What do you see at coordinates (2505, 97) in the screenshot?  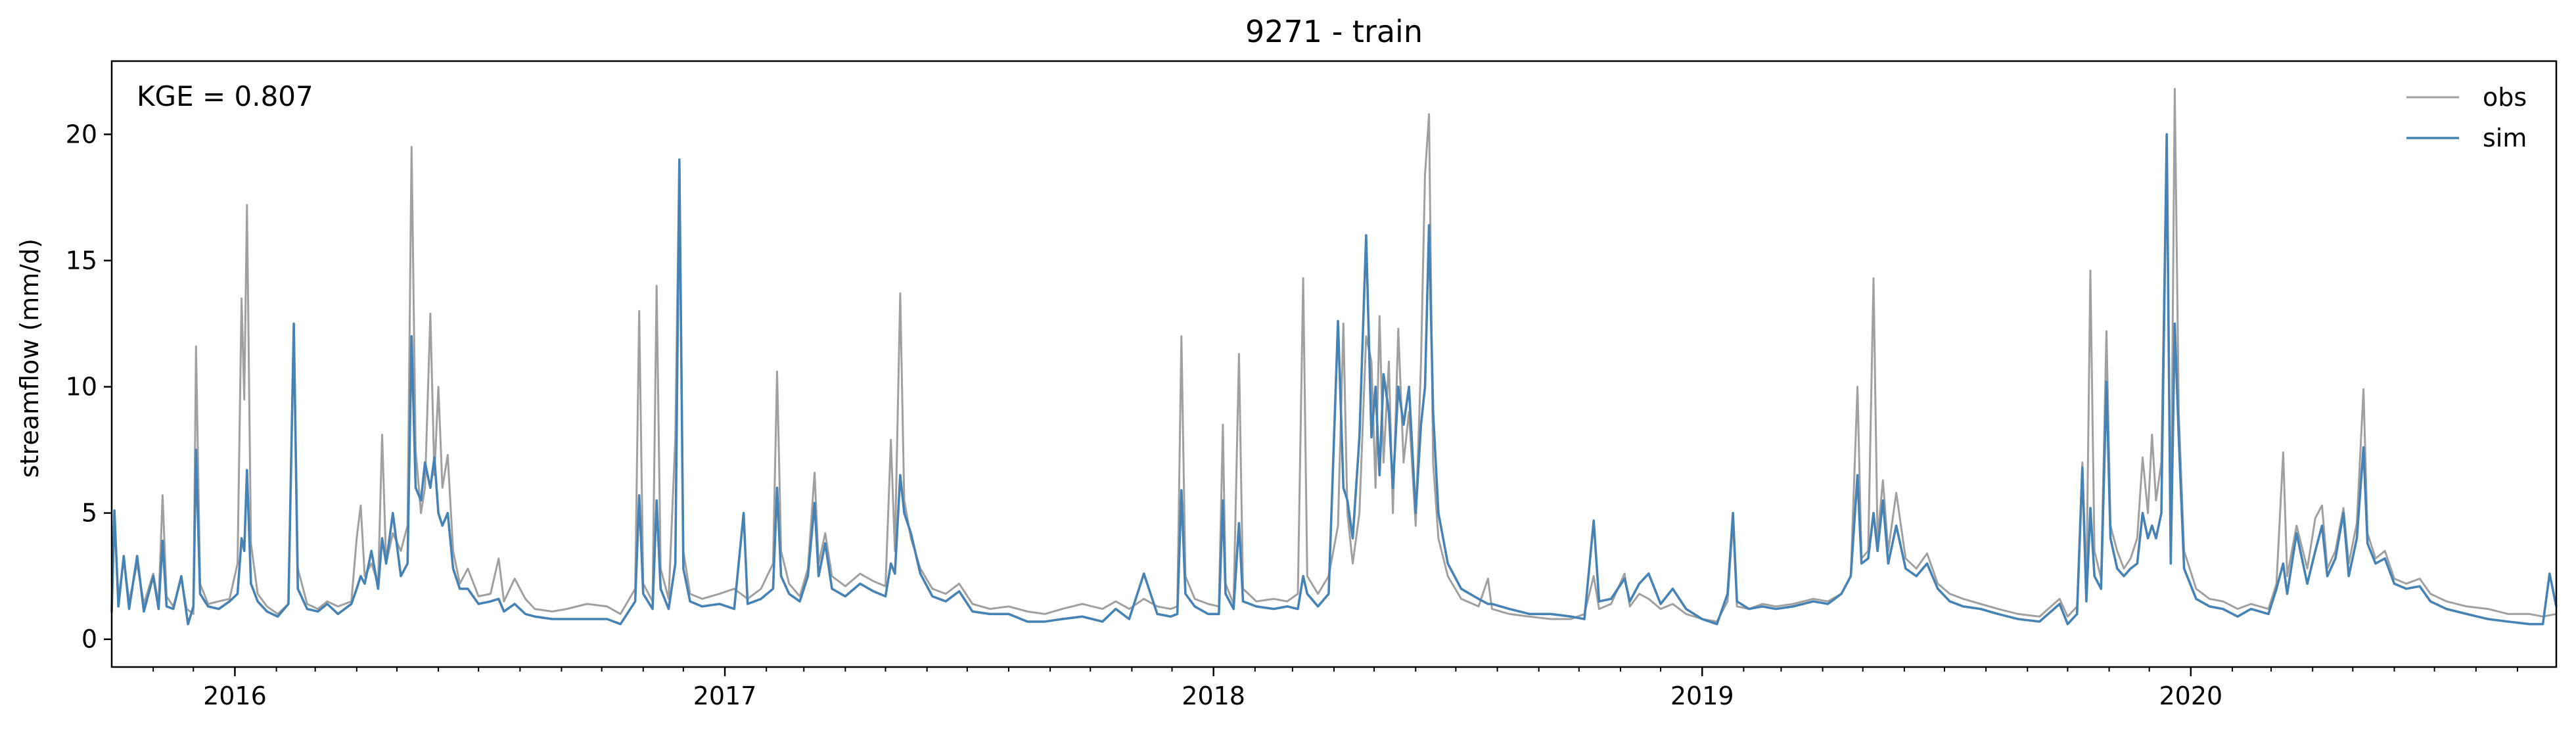 I see `legend-label-obs: obs` at bounding box center [2505, 97].